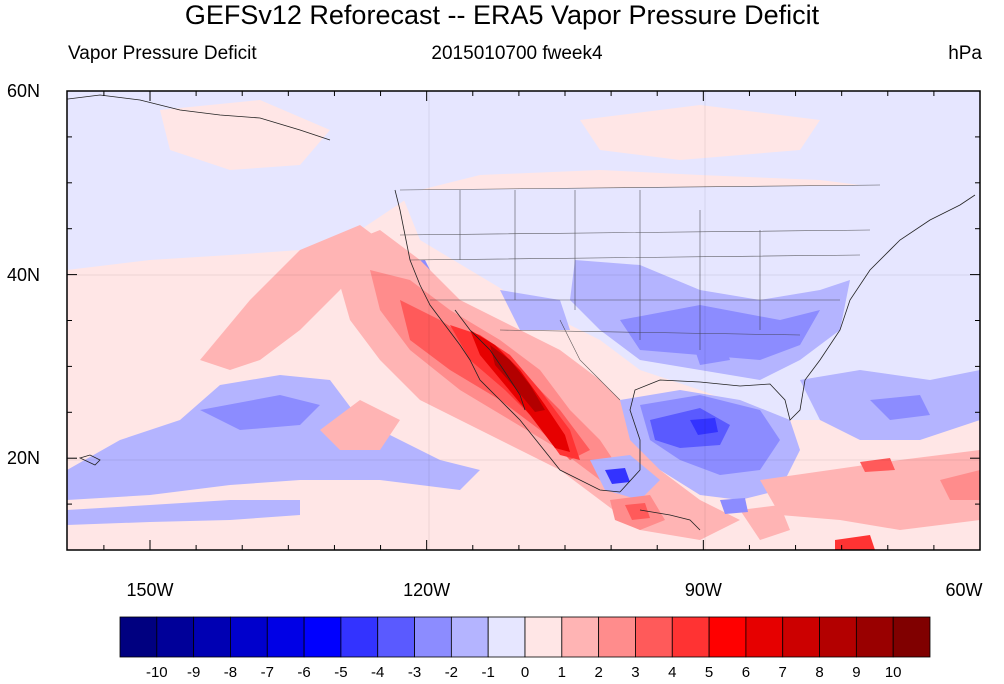 This screenshot has height=684, width=1004. What do you see at coordinates (427, 590) in the screenshot?
I see `lon-label: 120W` at bounding box center [427, 590].